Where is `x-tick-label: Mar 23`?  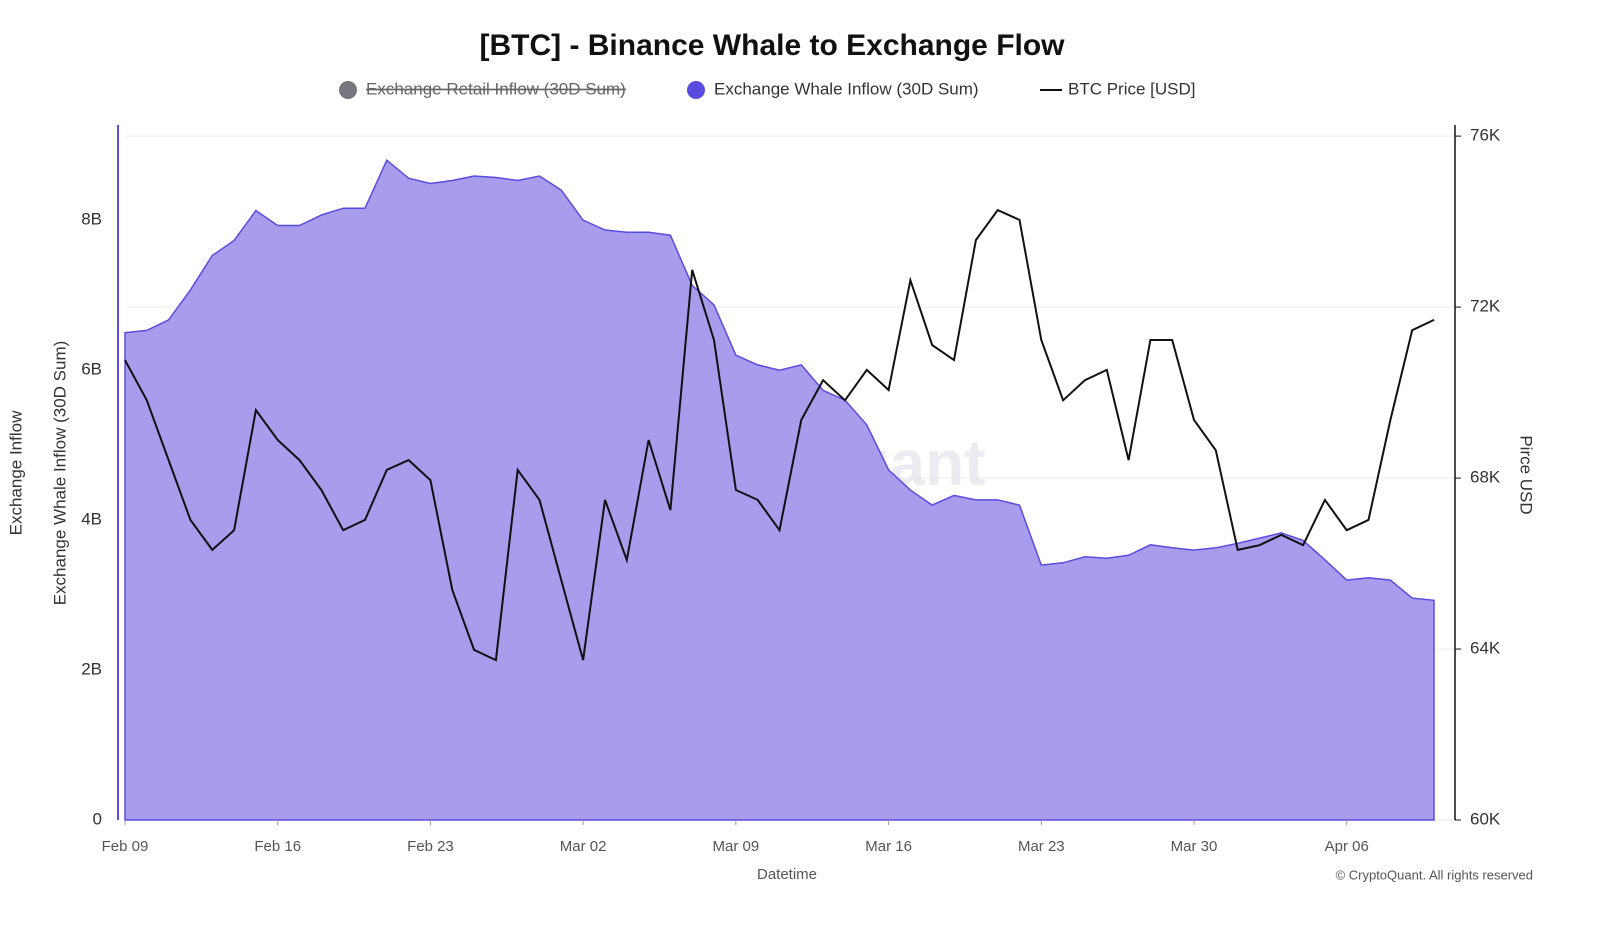
x-tick-label: Mar 23 is located at coordinates (1041, 846).